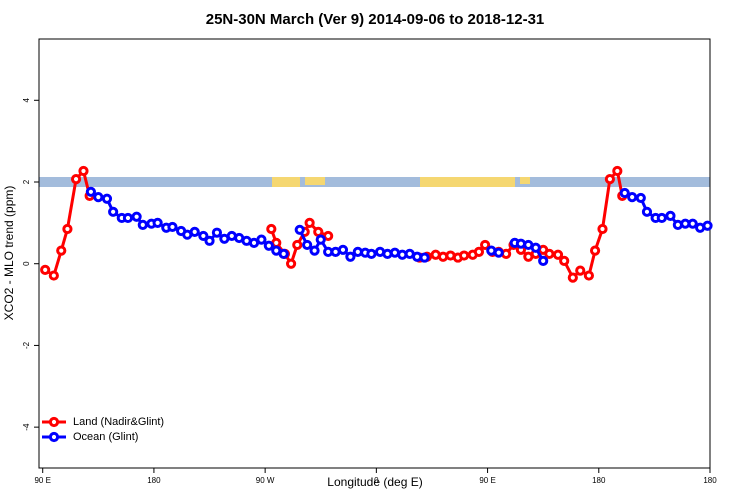 This screenshot has height=500, width=750. Describe the element at coordinates (374, 182) in the screenshot. I see `land-mask-strip` at that location.